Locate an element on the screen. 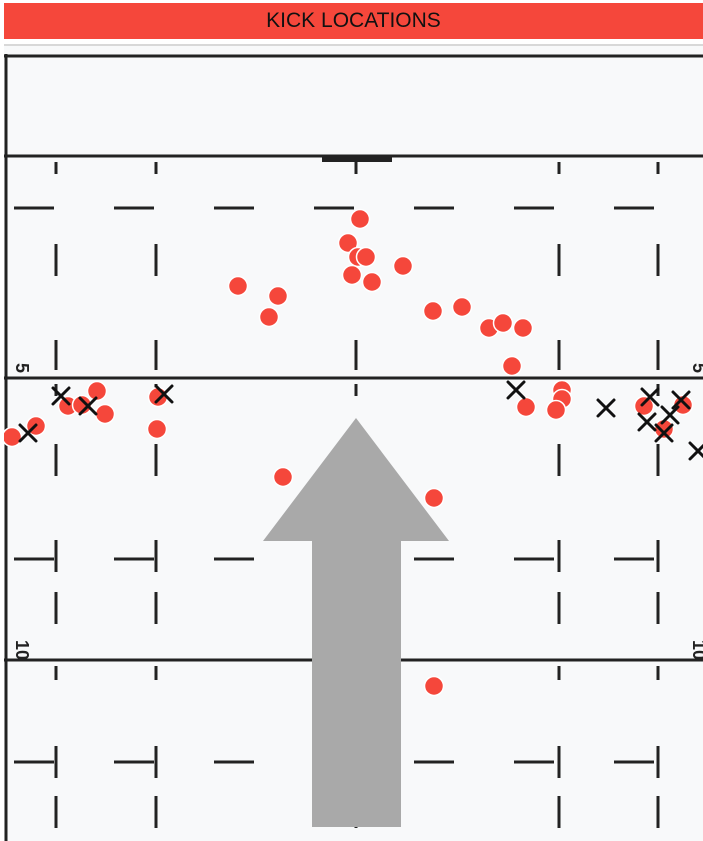 The height and width of the screenshot is (841, 703). goalpost-mark is located at coordinates (357, 159).